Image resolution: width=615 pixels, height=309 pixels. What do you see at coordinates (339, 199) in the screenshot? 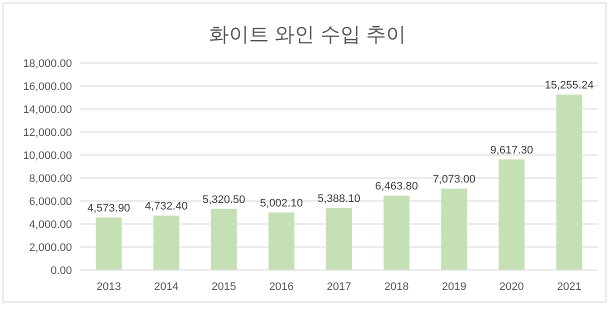
I see `data-label: 5,388.10` at bounding box center [339, 199].